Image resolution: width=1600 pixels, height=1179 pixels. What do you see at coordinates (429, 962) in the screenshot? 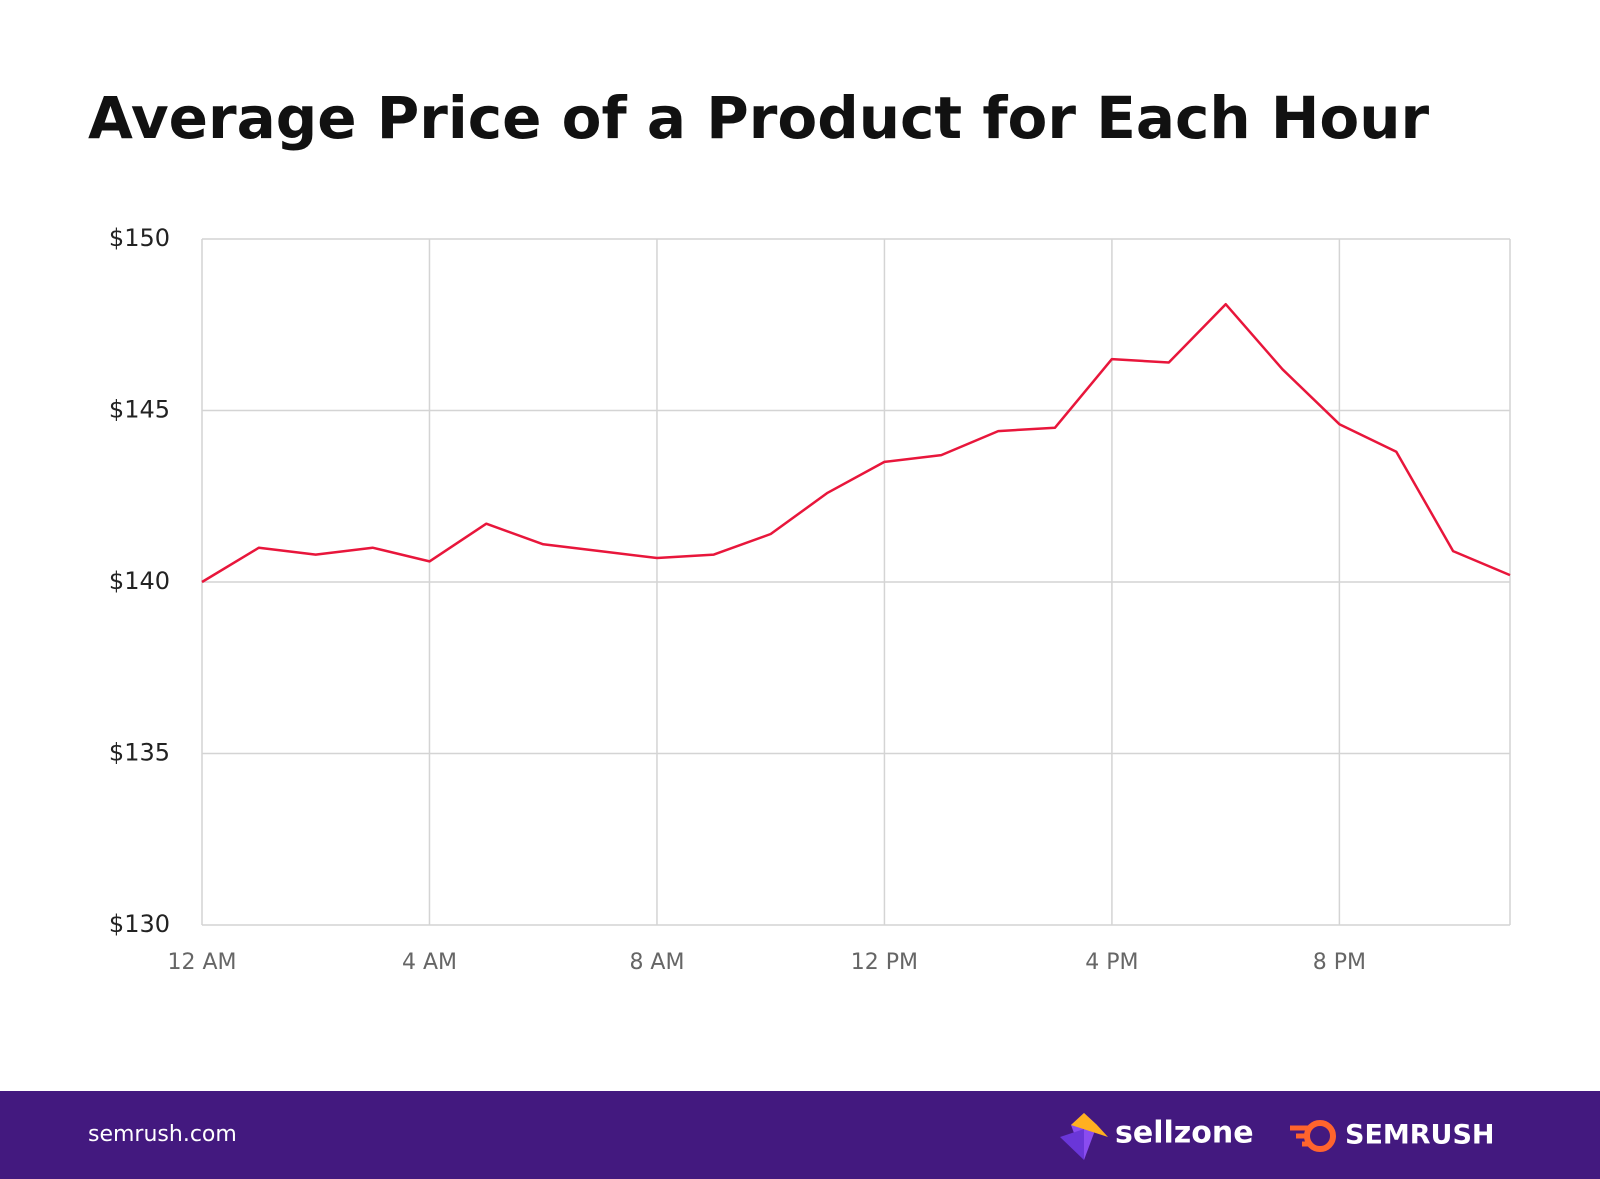
I see `x-tick-label: 4 AM` at bounding box center [429, 962].